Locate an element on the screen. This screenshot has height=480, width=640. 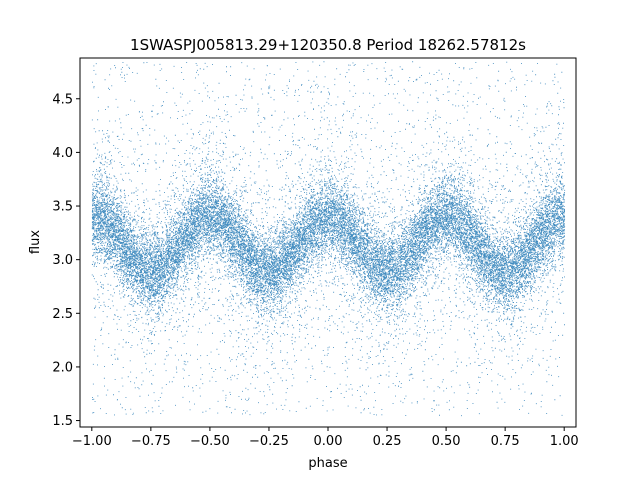
x-tick-label: 0.25 is located at coordinates (387, 441).